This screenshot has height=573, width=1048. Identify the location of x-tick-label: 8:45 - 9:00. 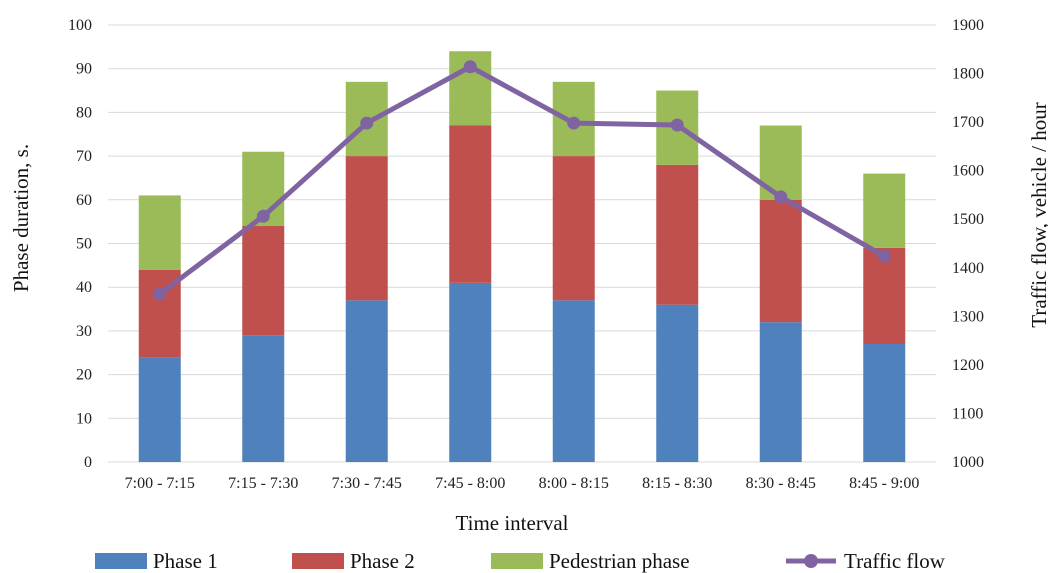
(884, 483).